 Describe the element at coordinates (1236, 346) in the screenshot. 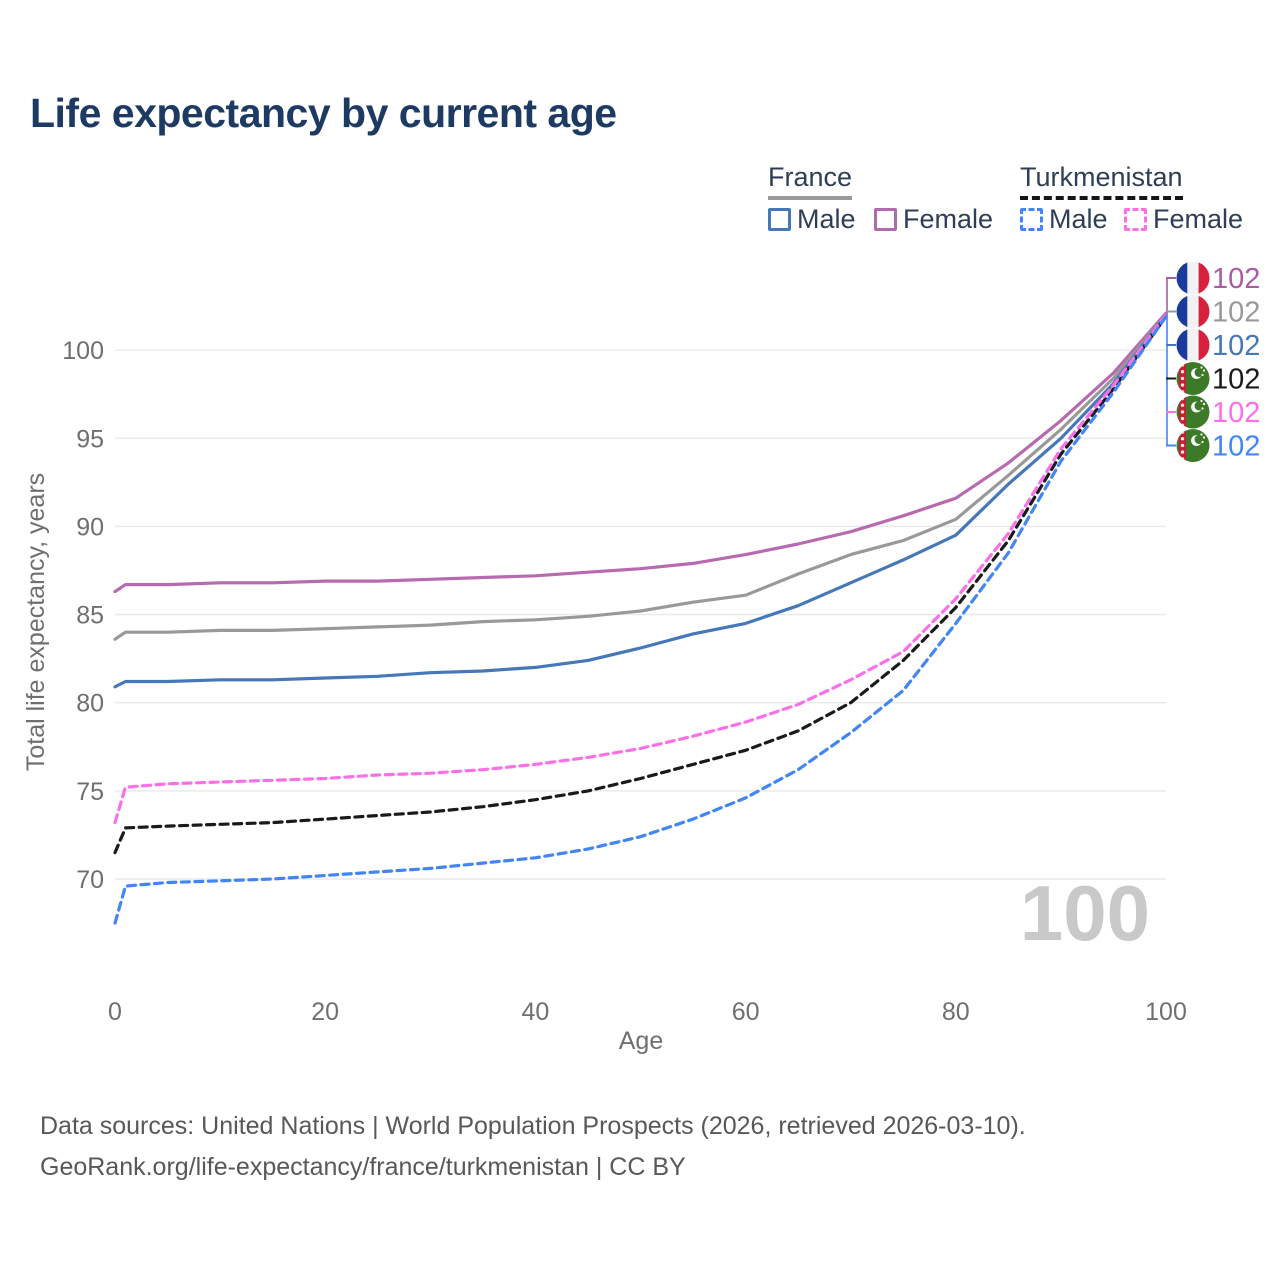

I see `end-value-label-France — Male: 102` at that location.